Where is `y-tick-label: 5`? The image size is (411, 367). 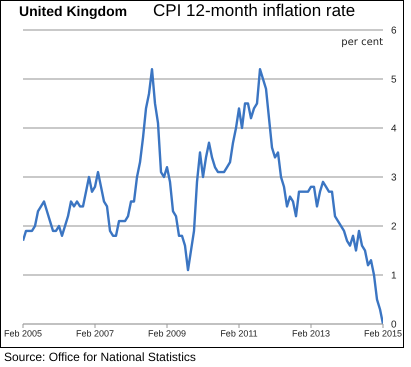 y-tick-label: 5 is located at coordinates (394, 80).